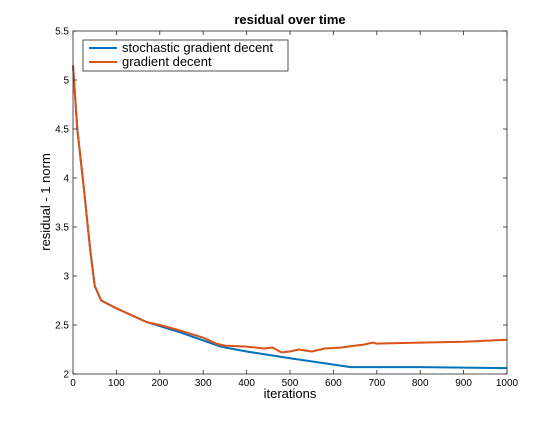 This screenshot has height=425, width=560. Describe the element at coordinates (333, 383) in the screenshot. I see `x-tick-label: 600` at that location.